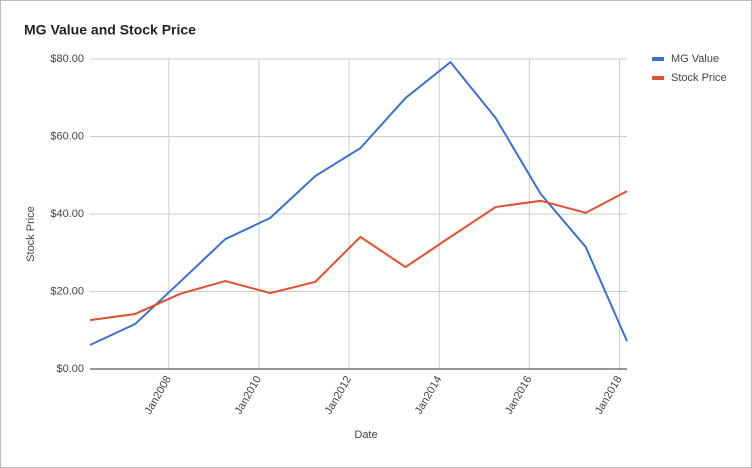 The width and height of the screenshot is (752, 468). I want to click on y-tick-label: $80.00, so click(67, 59).